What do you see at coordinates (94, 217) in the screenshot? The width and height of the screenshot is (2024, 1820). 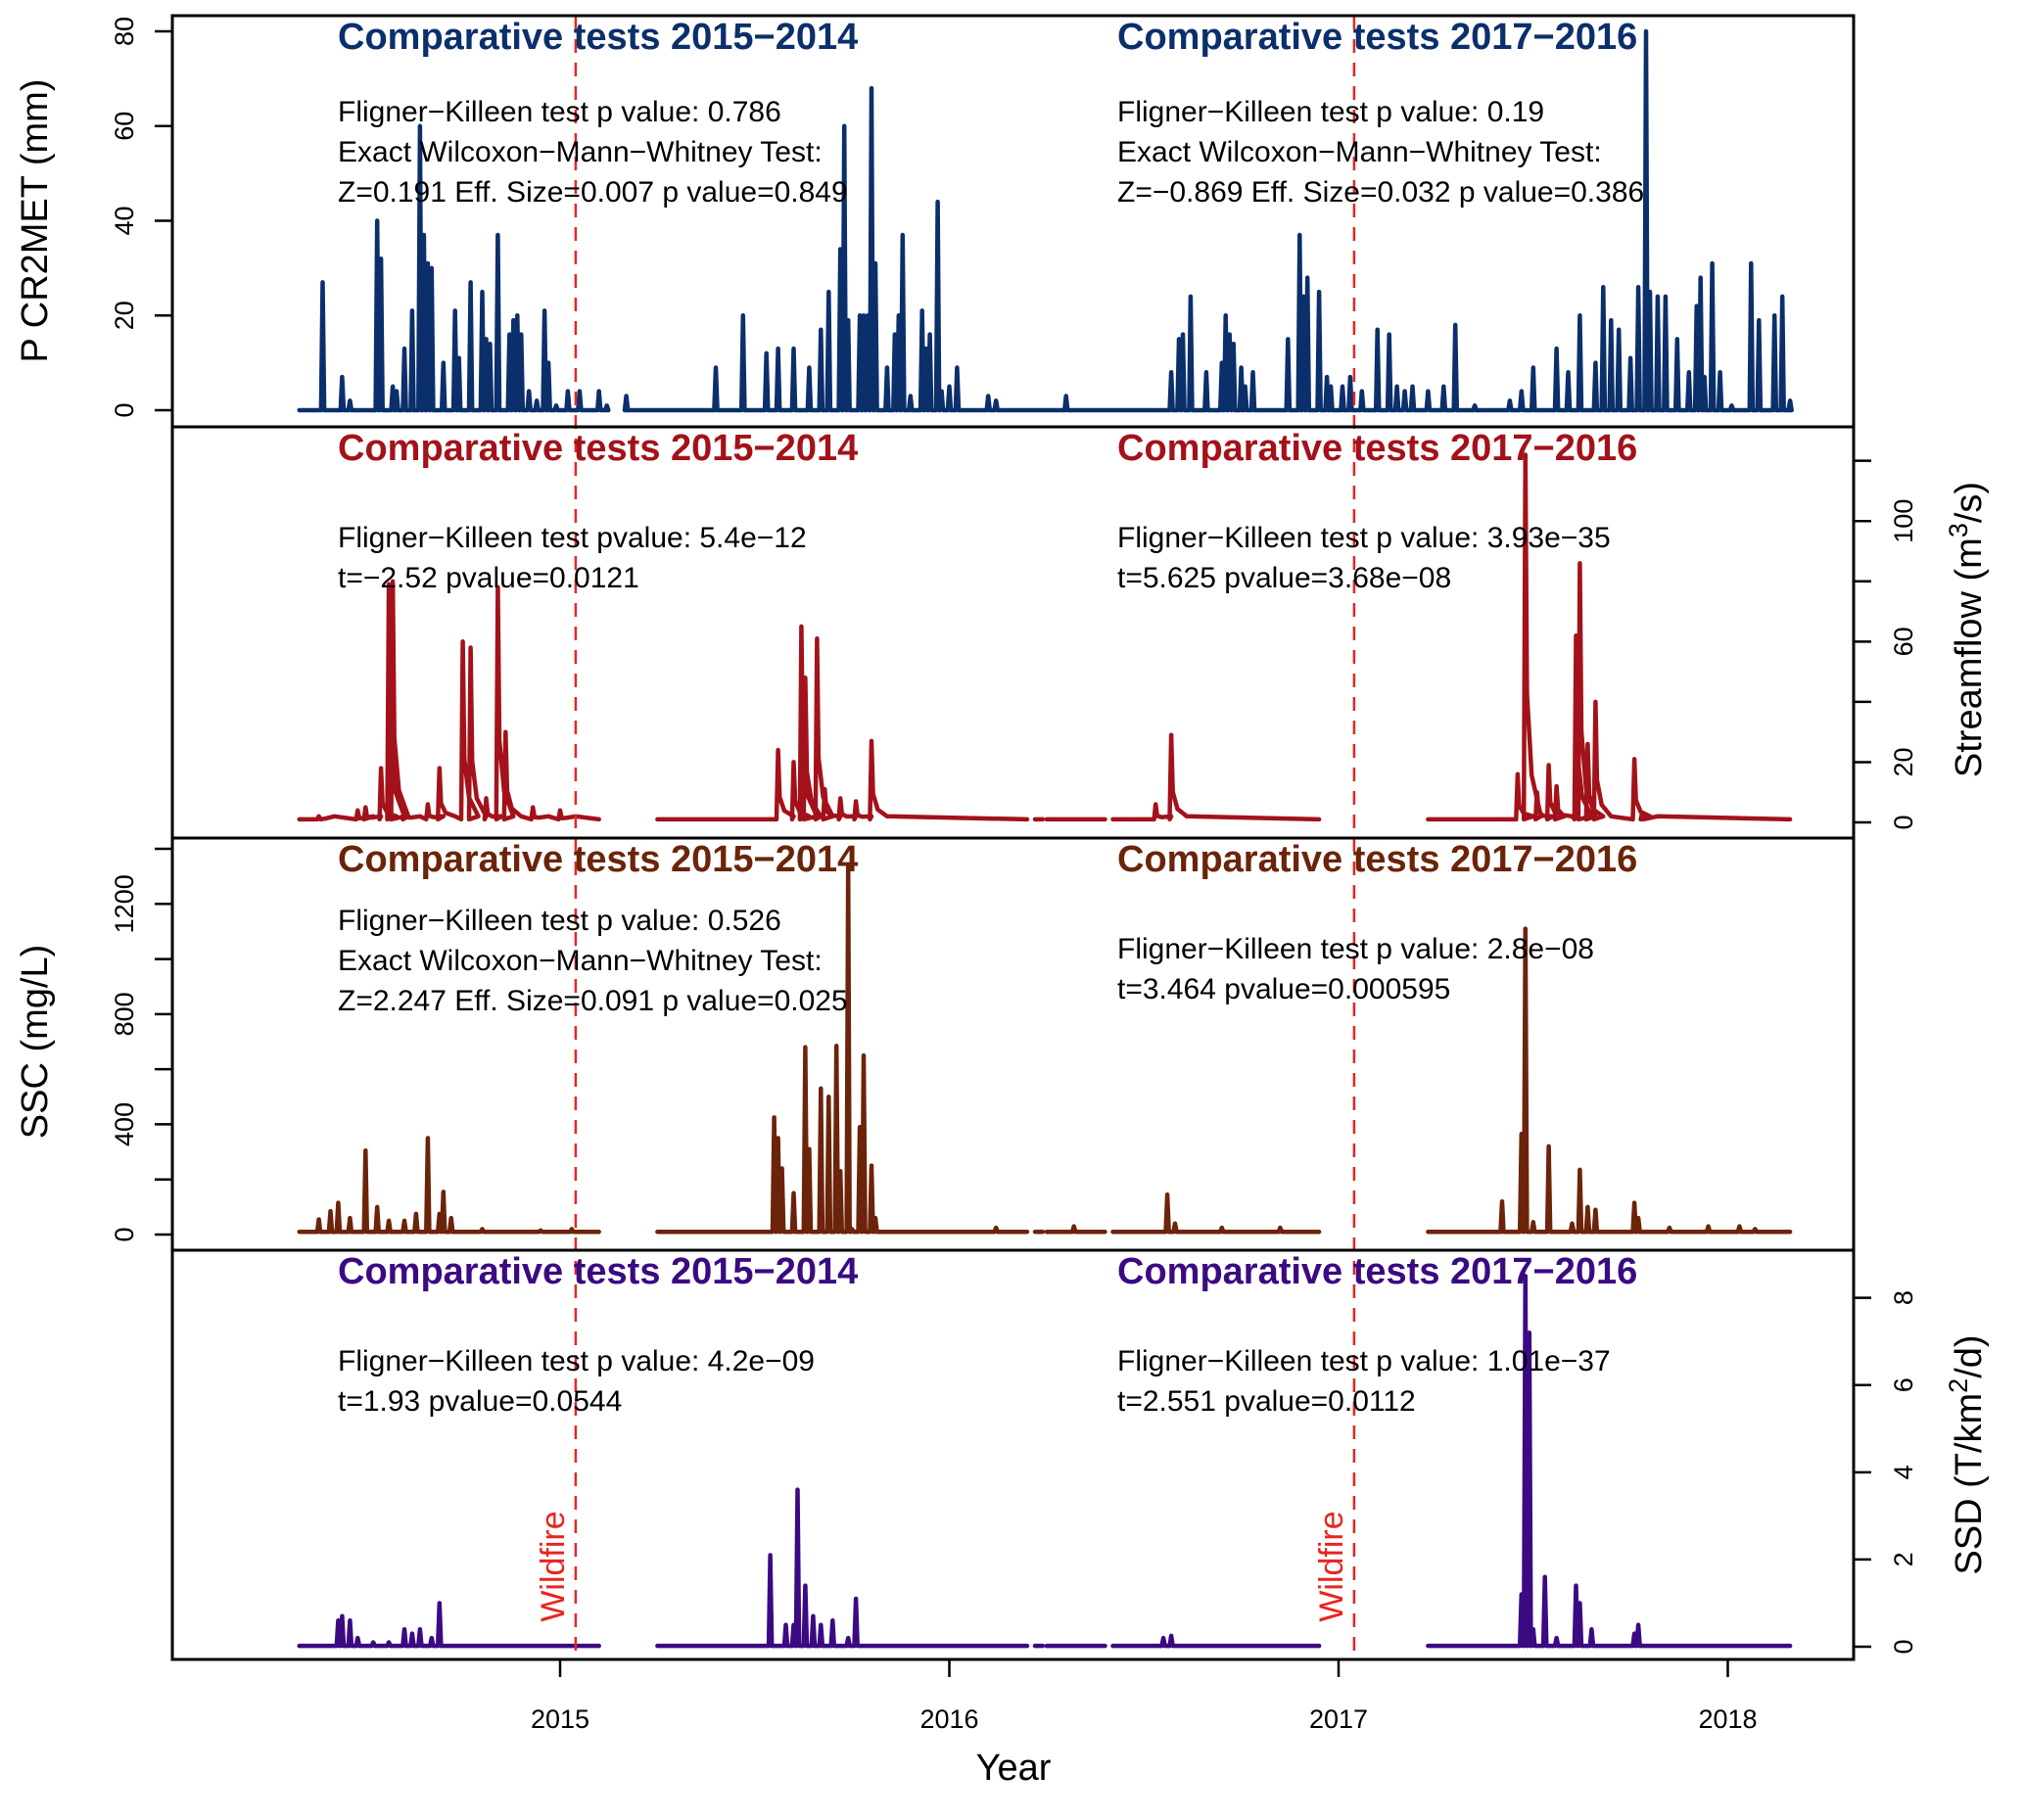 I see `y-axis-precip: 0 20 40 60 80 P CR2MET (mm)` at bounding box center [94, 217].